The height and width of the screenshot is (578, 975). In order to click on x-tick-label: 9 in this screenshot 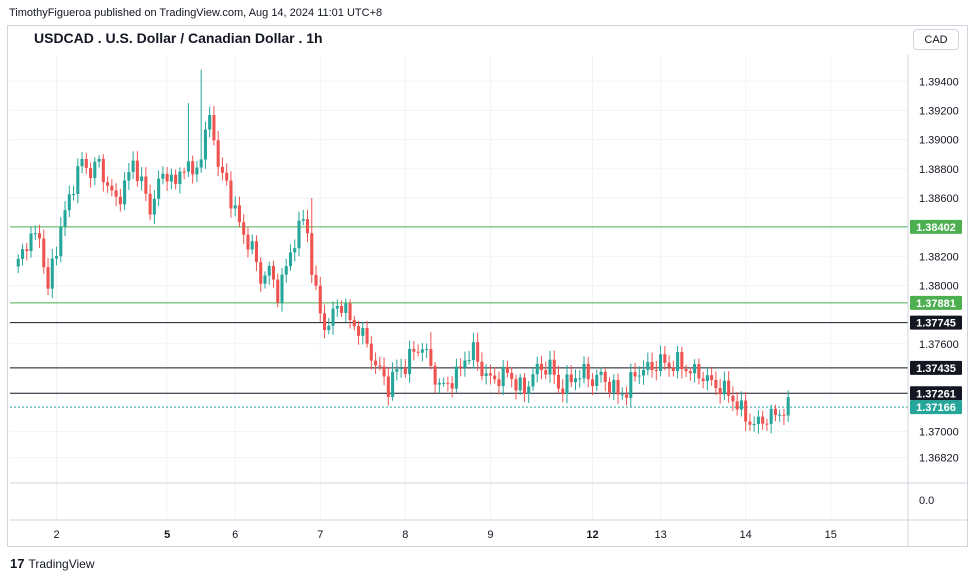, I will do `click(490, 535)`.